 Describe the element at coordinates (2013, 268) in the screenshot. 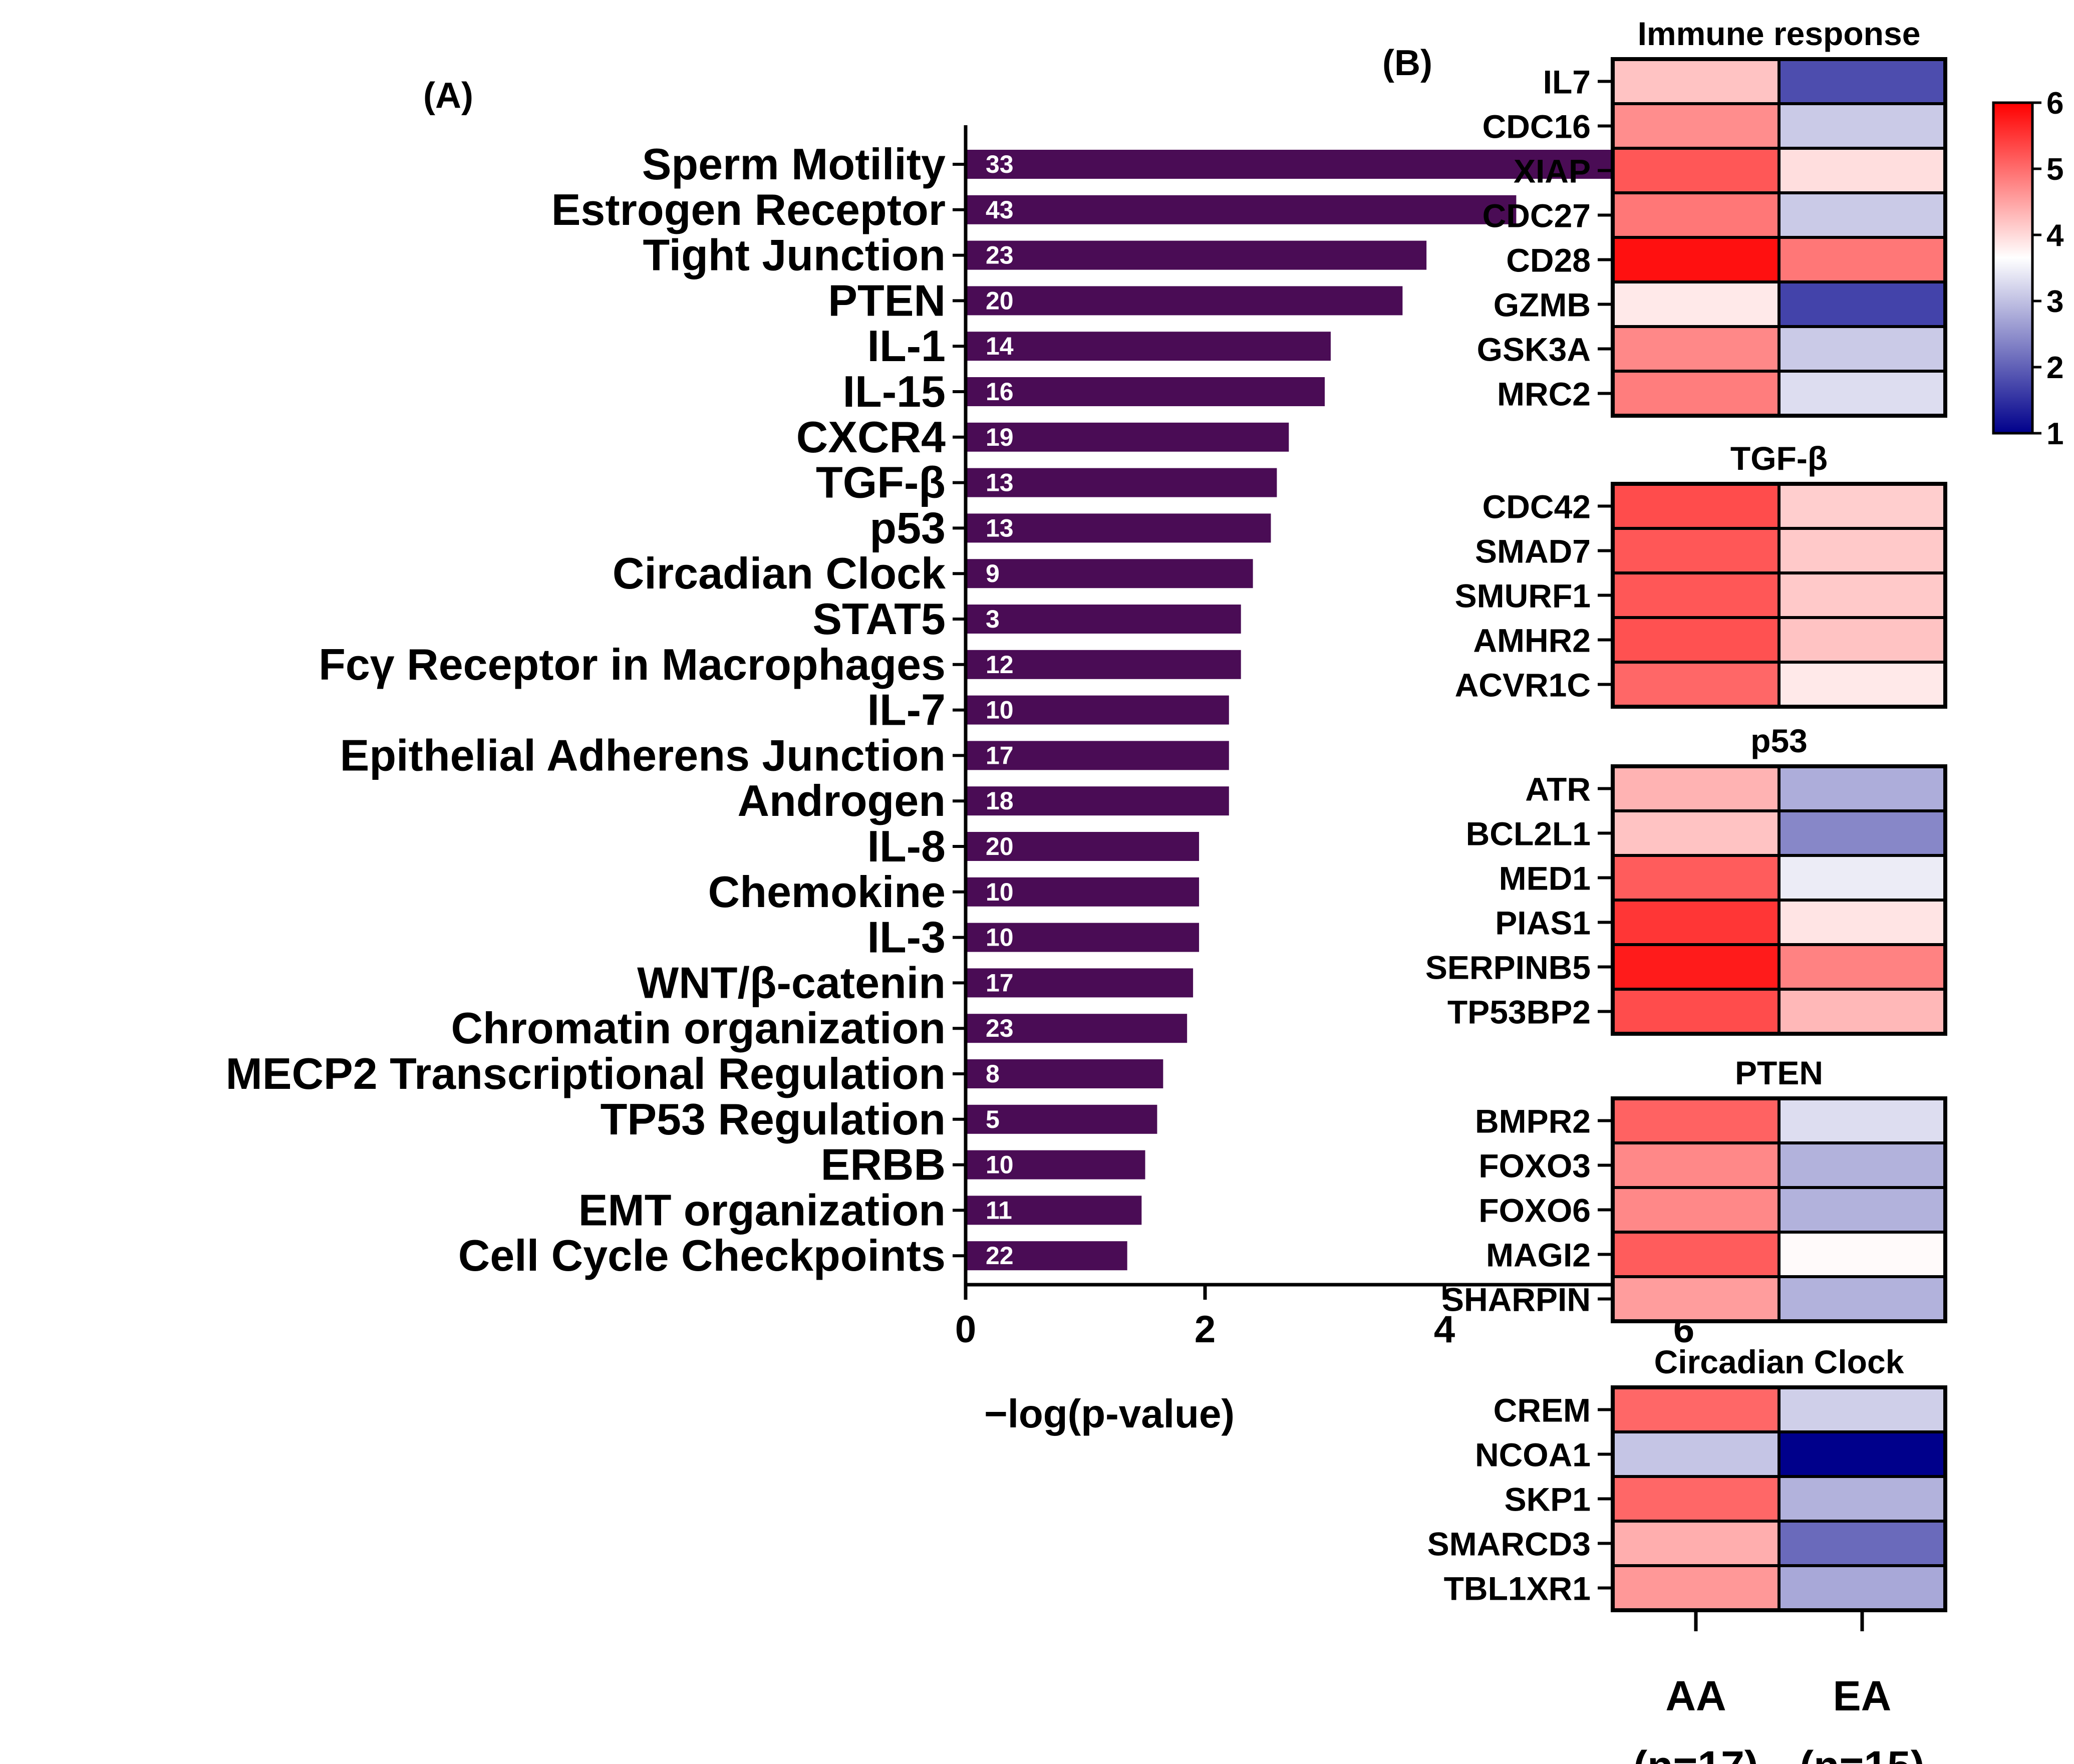

I see `colorbar-scale` at that location.